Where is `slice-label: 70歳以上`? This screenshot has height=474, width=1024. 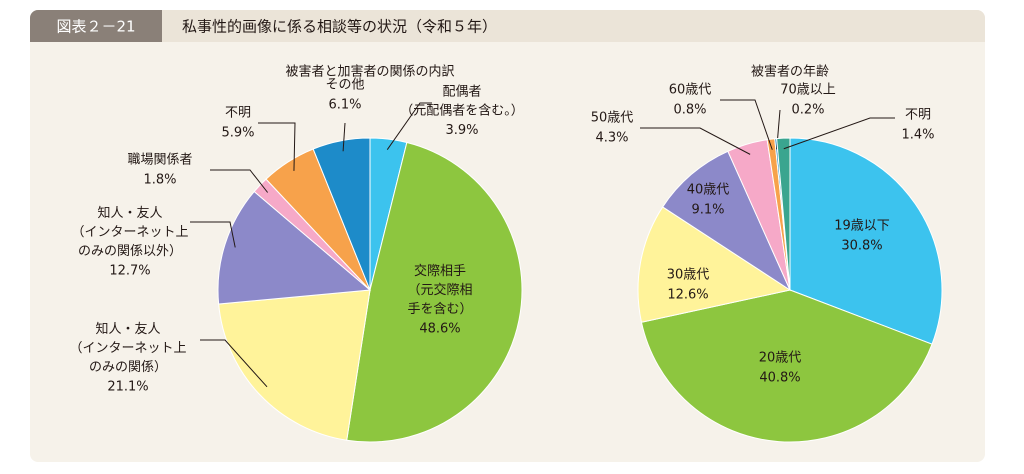
slice-label: 70歳以上 is located at coordinates (808, 90).